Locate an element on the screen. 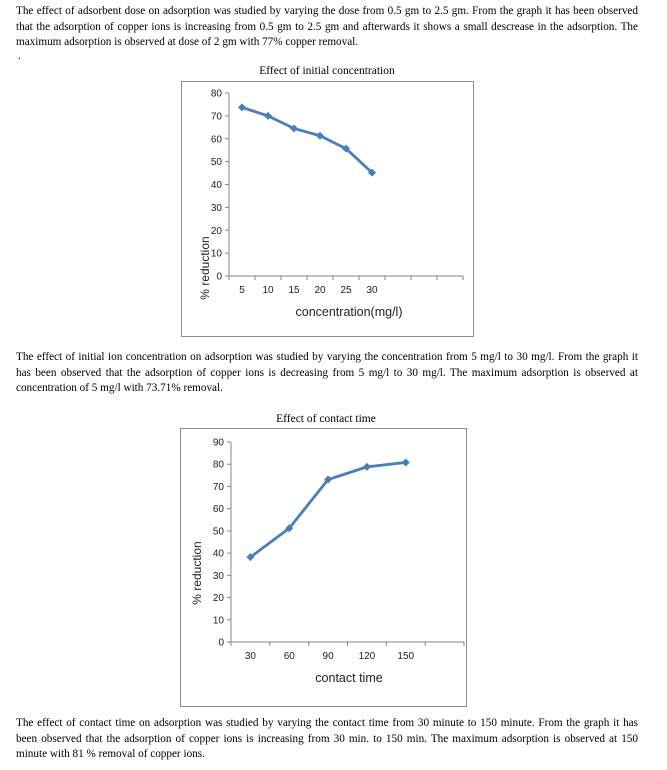  chart-2-y-tick-label: 40 is located at coordinates (219, 554).